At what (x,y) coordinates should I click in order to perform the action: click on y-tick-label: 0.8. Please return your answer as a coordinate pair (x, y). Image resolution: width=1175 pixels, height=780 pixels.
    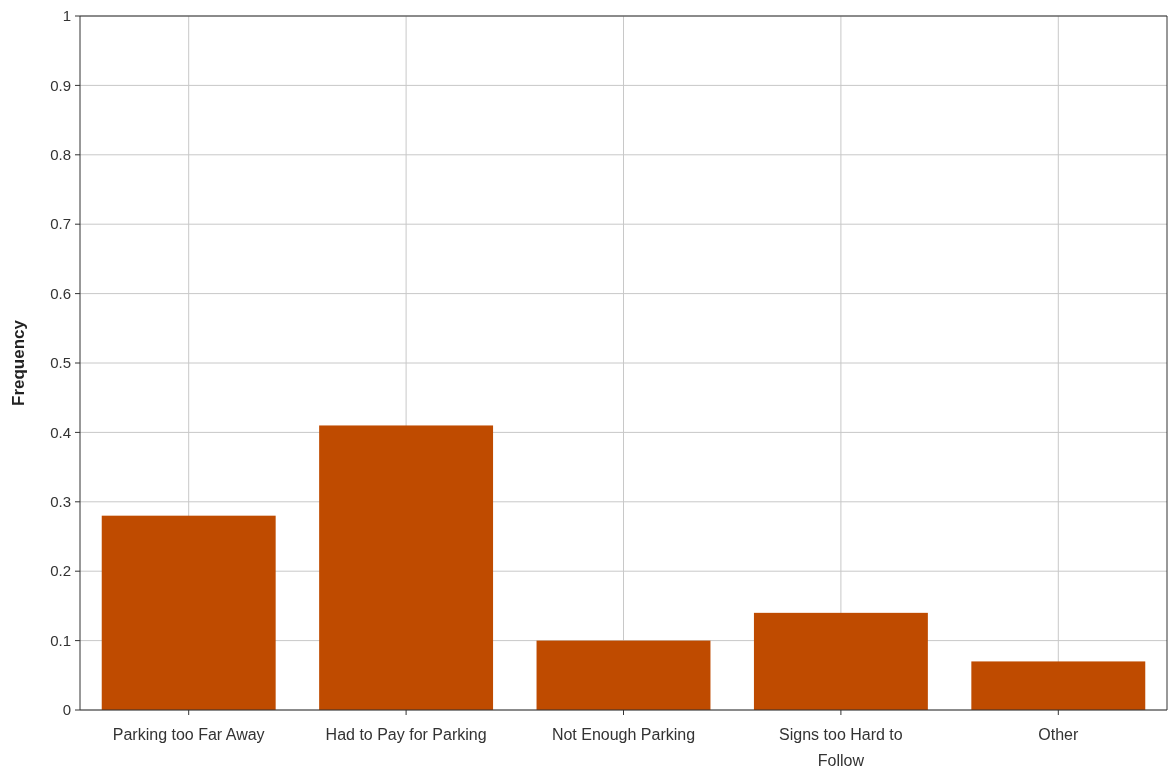
    Looking at the image, I should click on (60, 155).